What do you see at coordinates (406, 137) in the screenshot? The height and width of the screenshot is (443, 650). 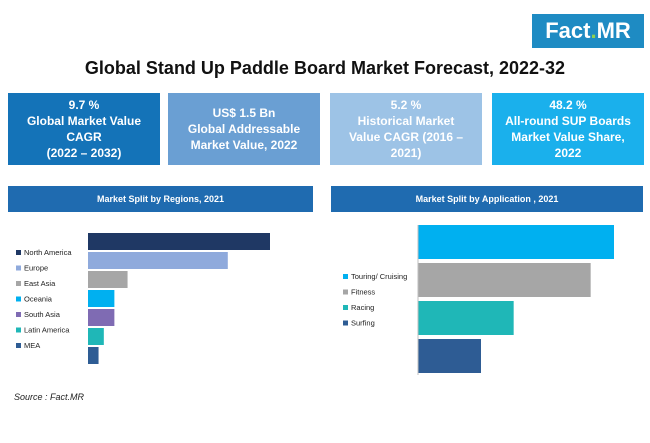 I see `kpi-label: Value CAGR (2016 –` at bounding box center [406, 137].